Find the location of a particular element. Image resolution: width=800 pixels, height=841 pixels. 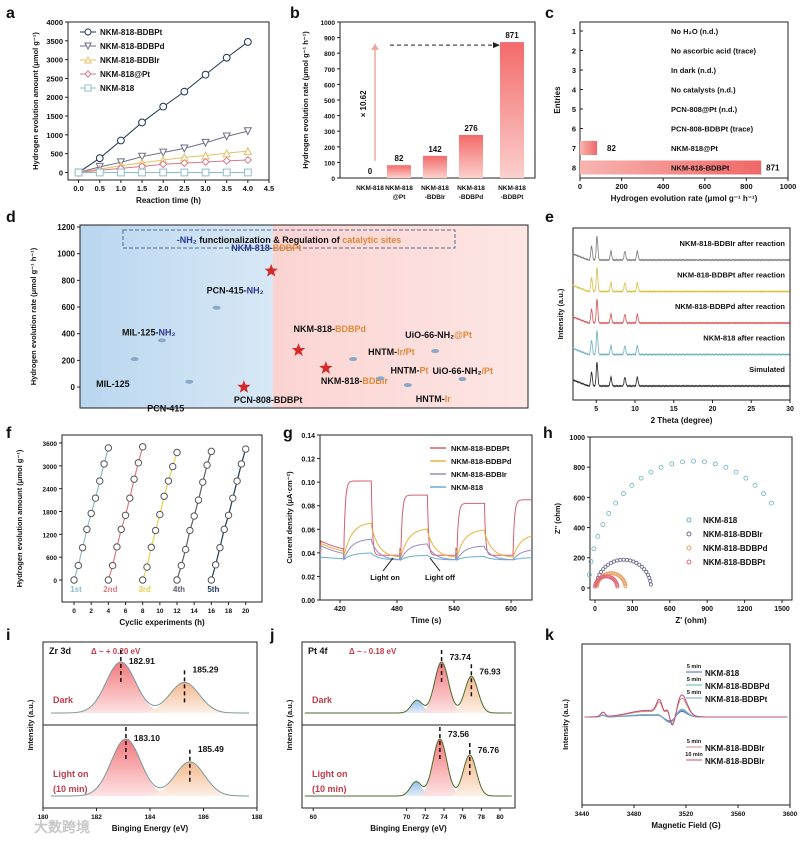

y-tick-label: 200 is located at coordinates (329, 148).